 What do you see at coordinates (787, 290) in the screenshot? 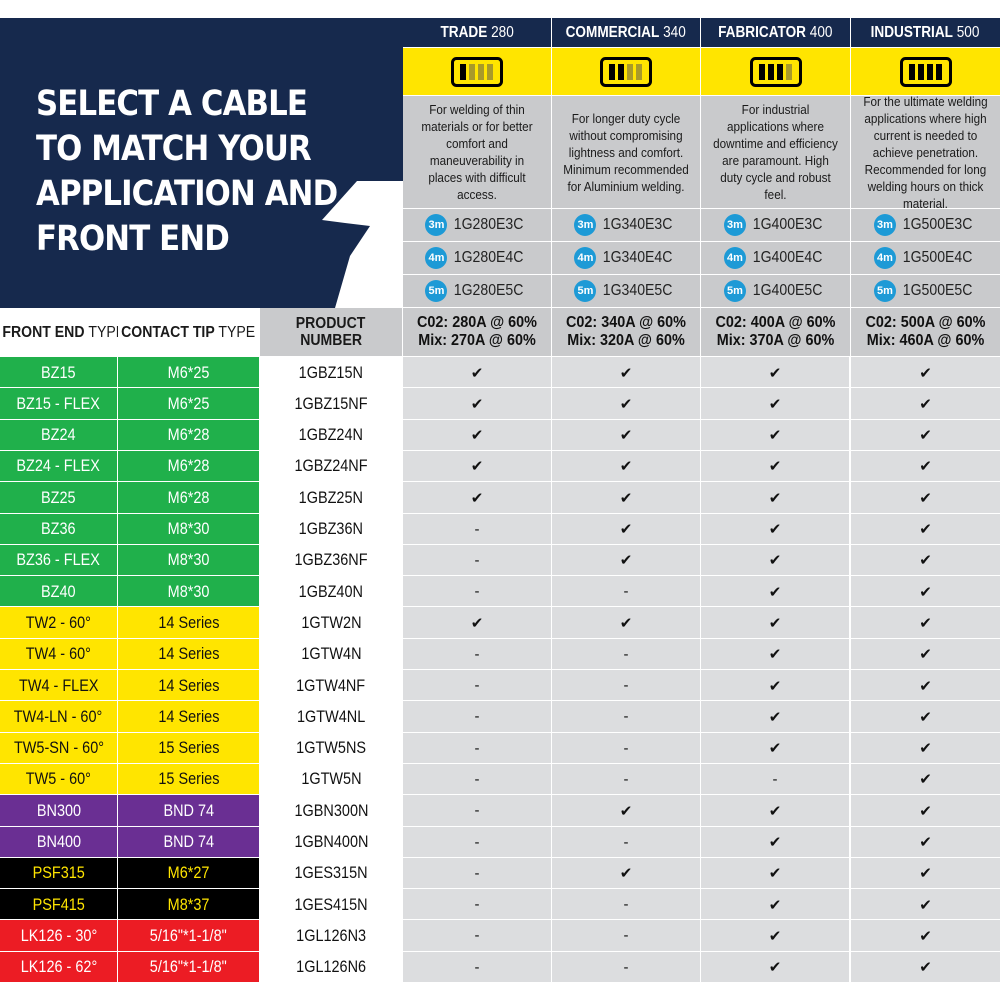
I see `product-code: 1G400E5C` at bounding box center [787, 290].